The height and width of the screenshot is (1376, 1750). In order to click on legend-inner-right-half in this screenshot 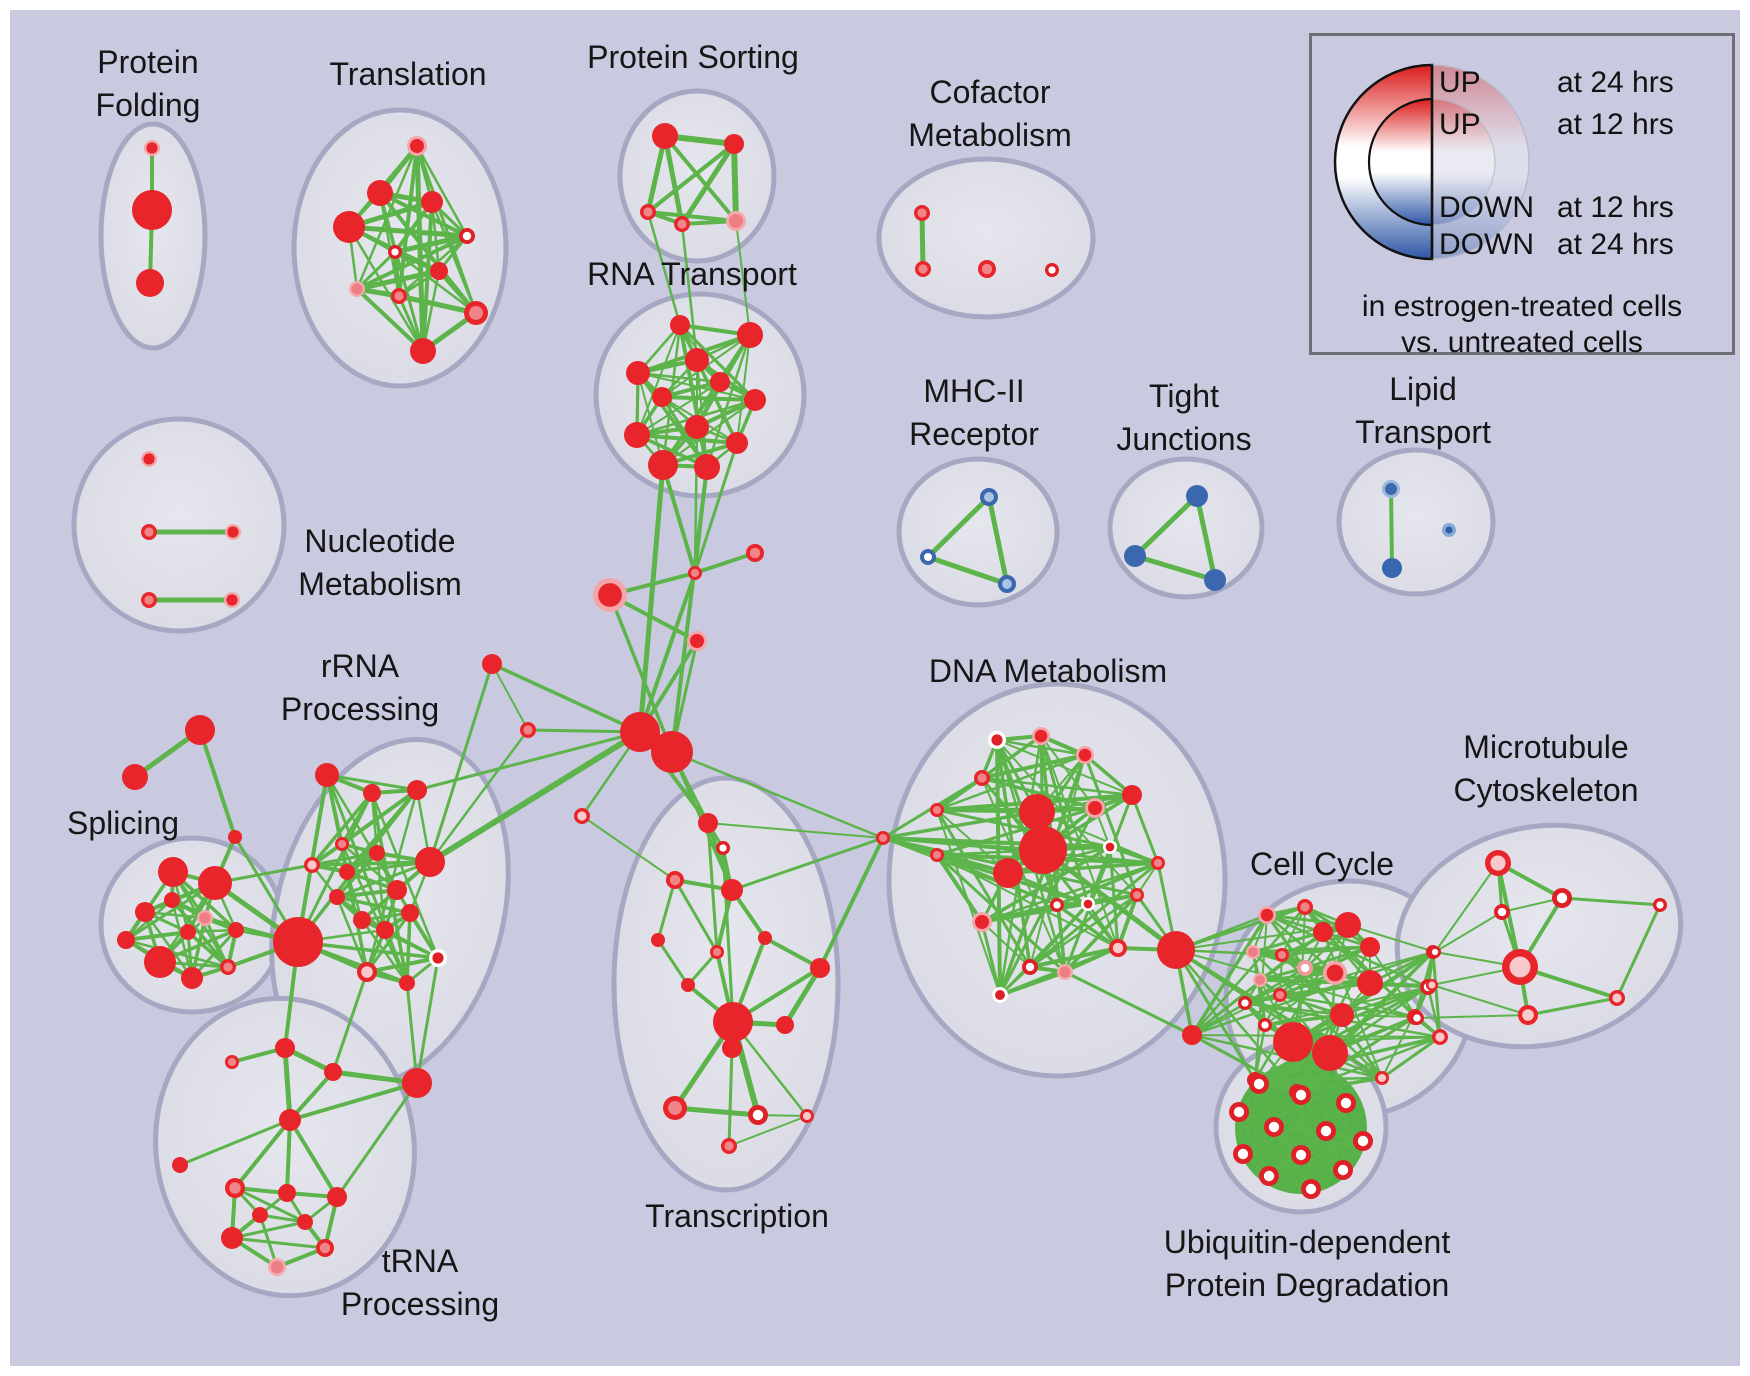, I will do `click(1463, 162)`.